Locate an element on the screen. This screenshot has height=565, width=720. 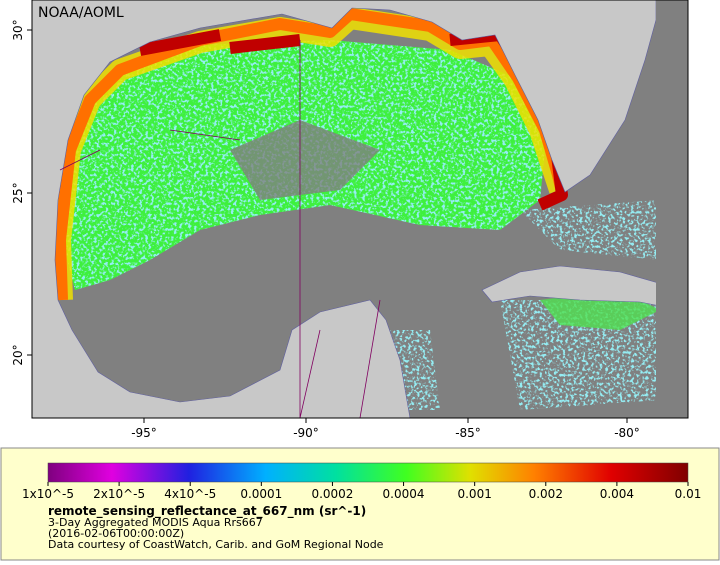
credit: NOAA/AOML is located at coordinates (81, 13).